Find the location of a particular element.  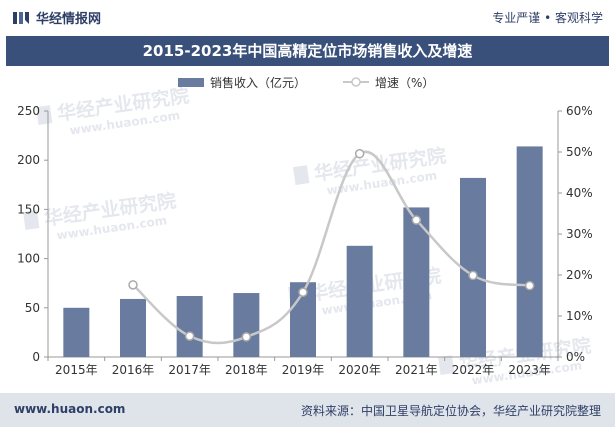

brand-logo-icon is located at coordinates (21, 17).